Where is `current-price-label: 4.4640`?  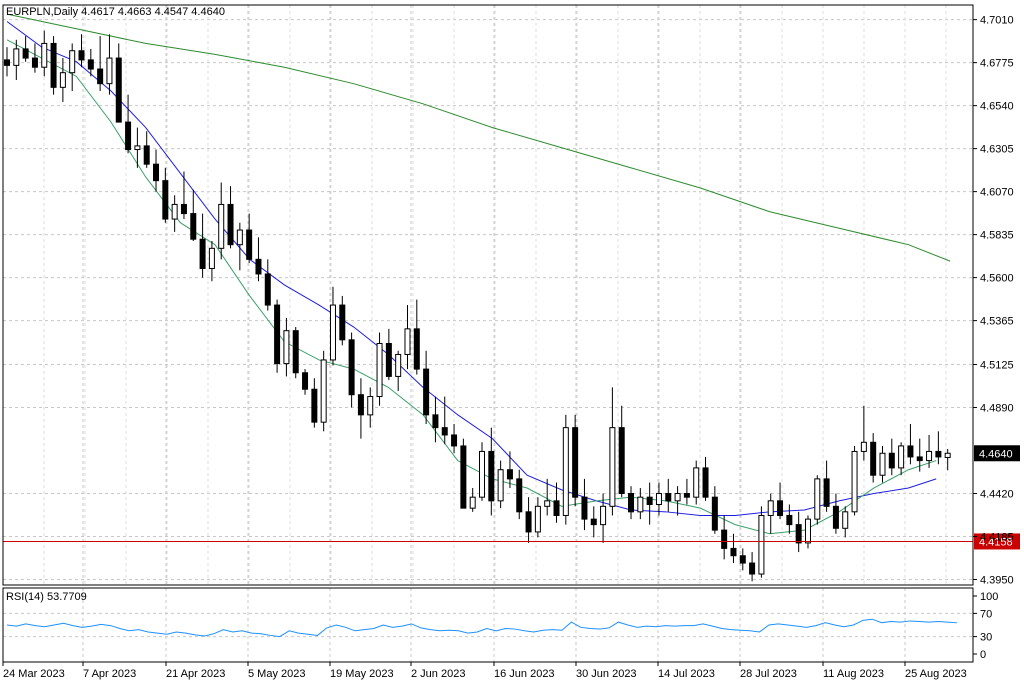
current-price-label: 4.4640 is located at coordinates (996, 454).